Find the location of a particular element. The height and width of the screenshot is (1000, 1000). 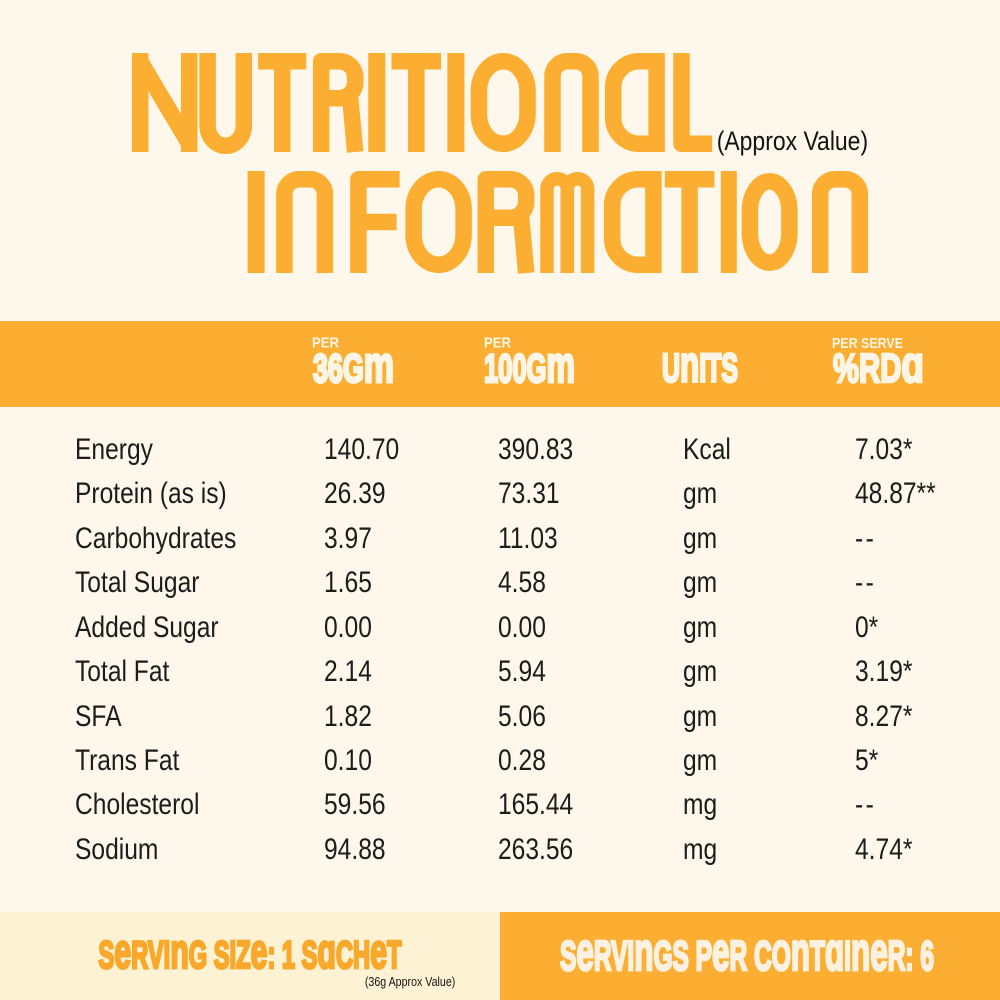

svg-text: UnITS is located at coordinates (700, 364).